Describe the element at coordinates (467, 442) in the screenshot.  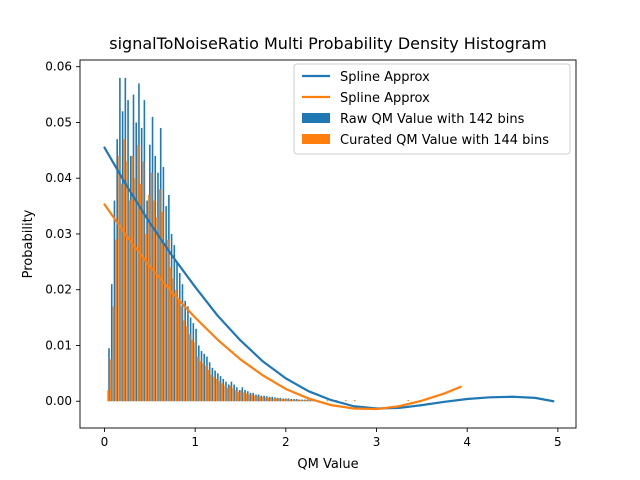
I see `x-tick-label-4: 4` at that location.